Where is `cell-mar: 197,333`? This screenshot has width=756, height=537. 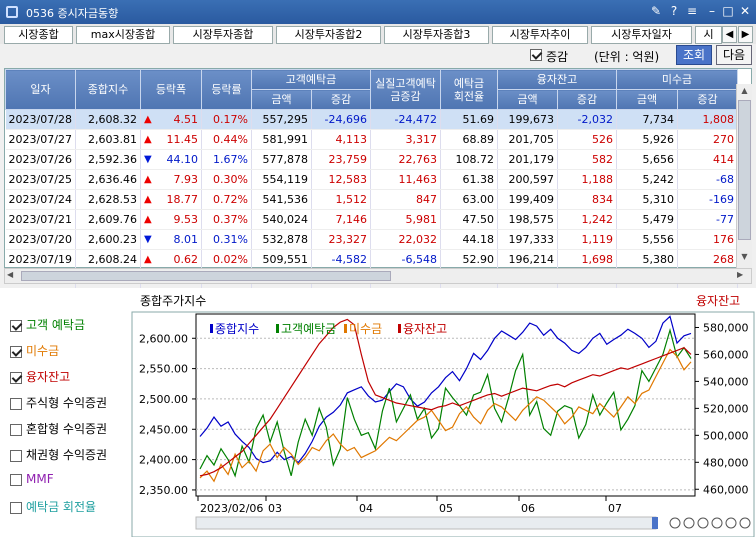 cell-mar: 197,333 is located at coordinates (527, 239).